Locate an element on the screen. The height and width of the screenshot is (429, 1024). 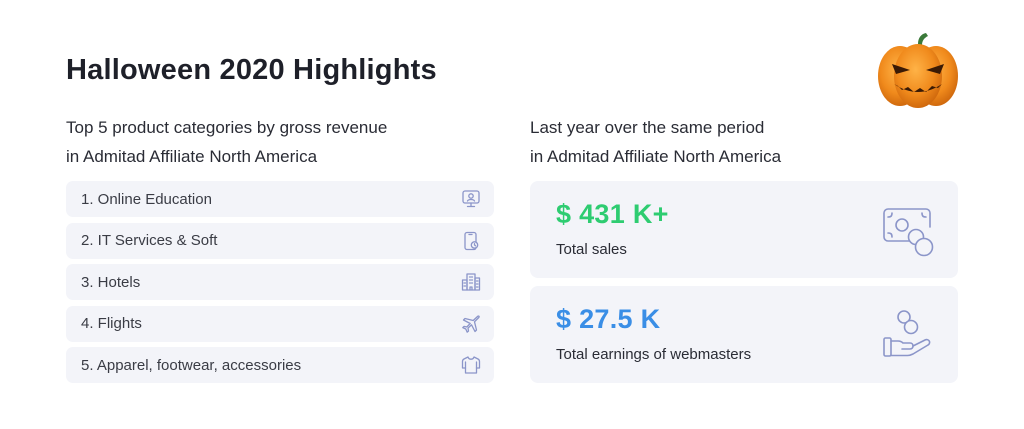
hand-coins-icon is located at coordinates (907, 333).